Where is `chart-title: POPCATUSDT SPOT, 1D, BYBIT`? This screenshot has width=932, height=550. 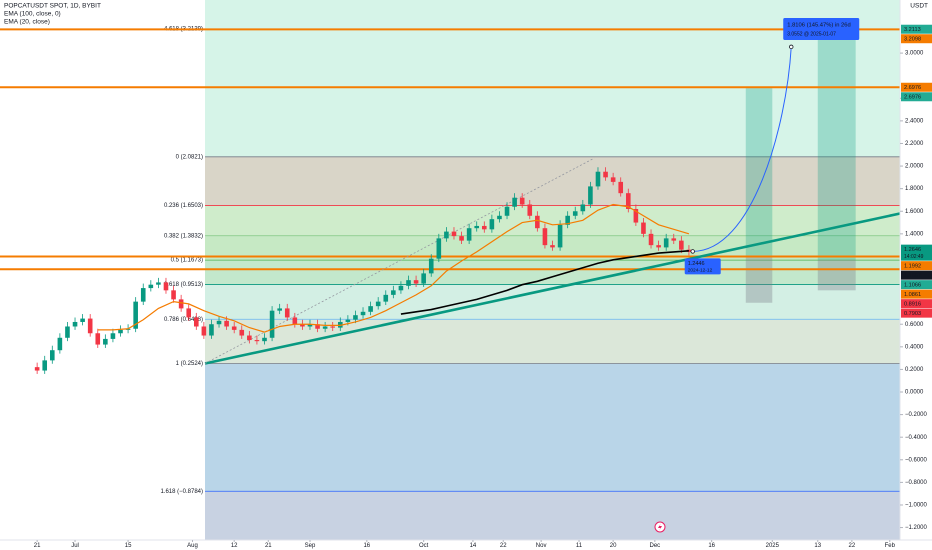 chart-title: POPCATUSDT SPOT, 1D, BYBIT is located at coordinates (52, 6).